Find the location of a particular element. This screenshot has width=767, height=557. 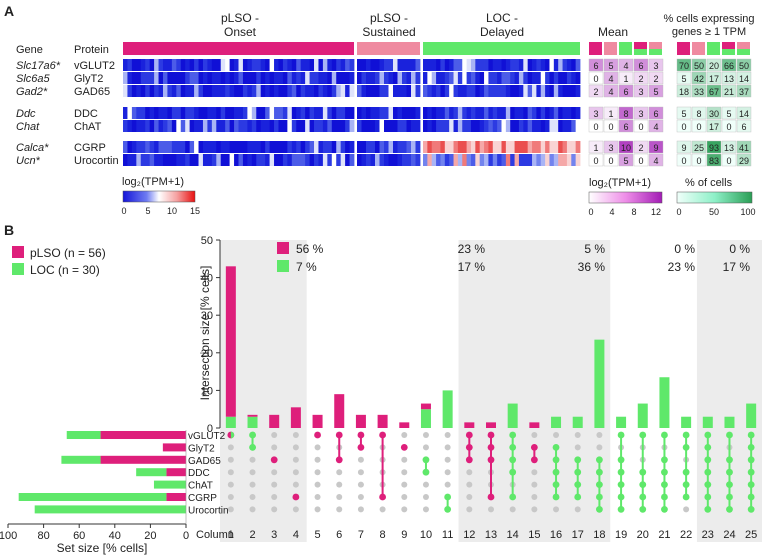

mean-value: 5 is located at coordinates (610, 66).